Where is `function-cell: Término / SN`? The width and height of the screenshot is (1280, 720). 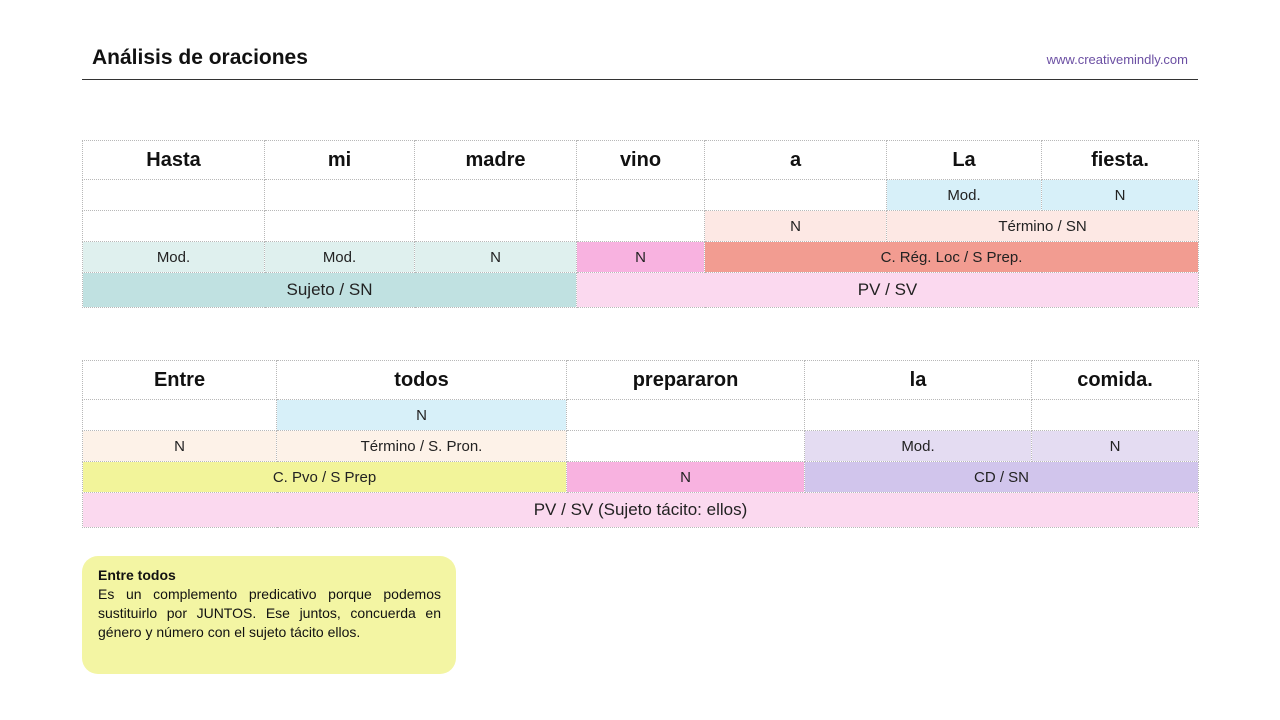
function-cell: Término / SN is located at coordinates (1042, 226).